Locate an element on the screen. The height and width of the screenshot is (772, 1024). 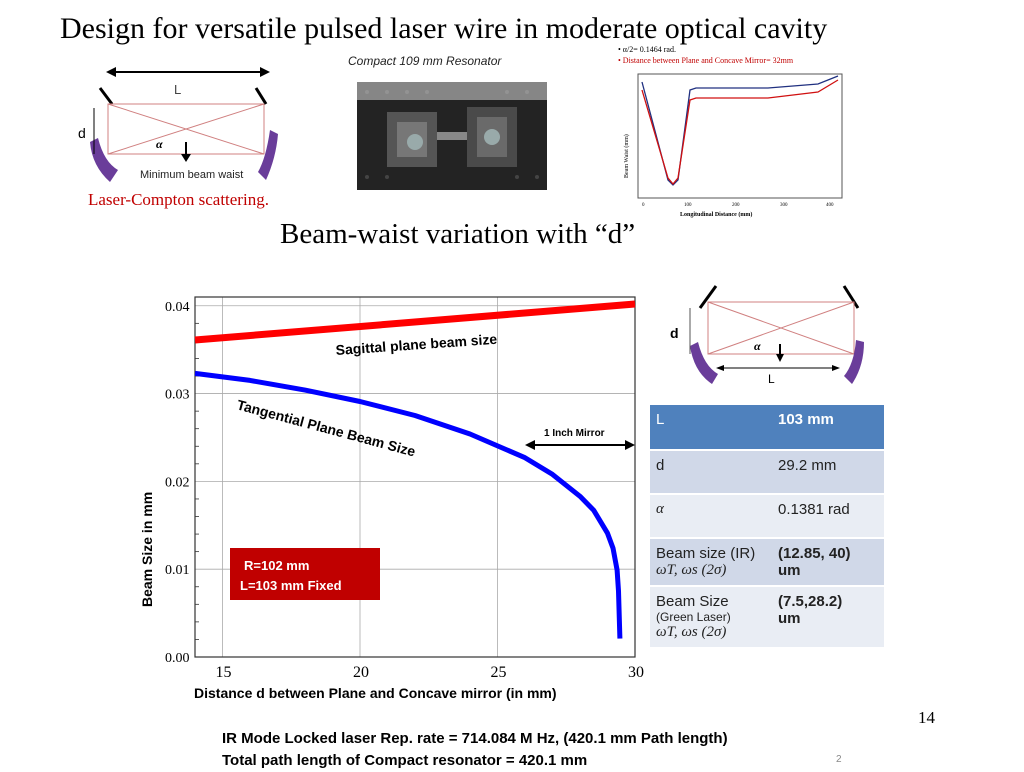
parameter-box is located at coordinates (305, 574).